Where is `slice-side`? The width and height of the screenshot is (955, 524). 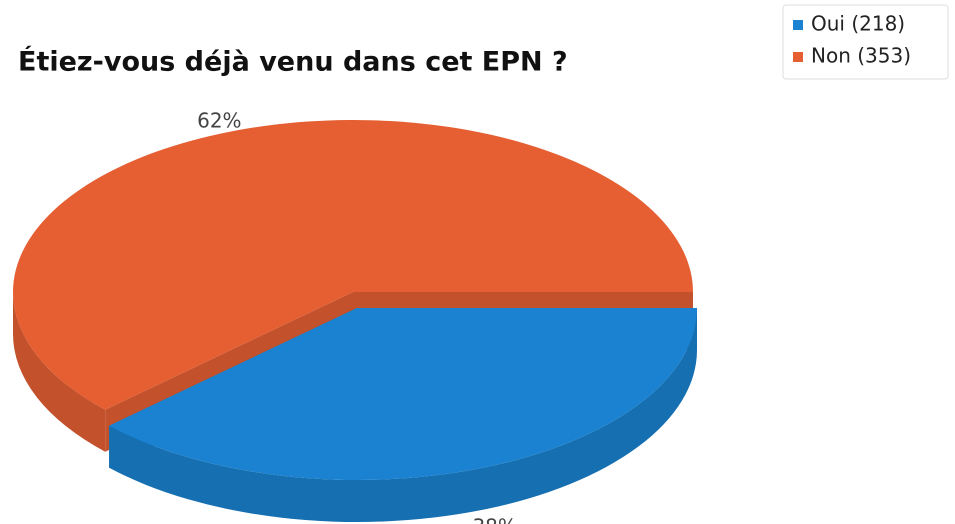 slice-side is located at coordinates (59, 372).